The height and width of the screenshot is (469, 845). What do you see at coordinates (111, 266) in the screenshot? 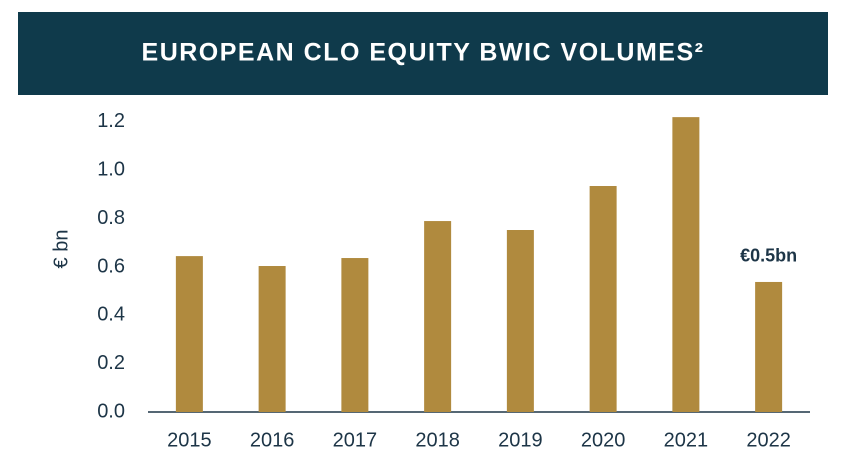
I see `y-tick-label: 0.6` at bounding box center [111, 266].